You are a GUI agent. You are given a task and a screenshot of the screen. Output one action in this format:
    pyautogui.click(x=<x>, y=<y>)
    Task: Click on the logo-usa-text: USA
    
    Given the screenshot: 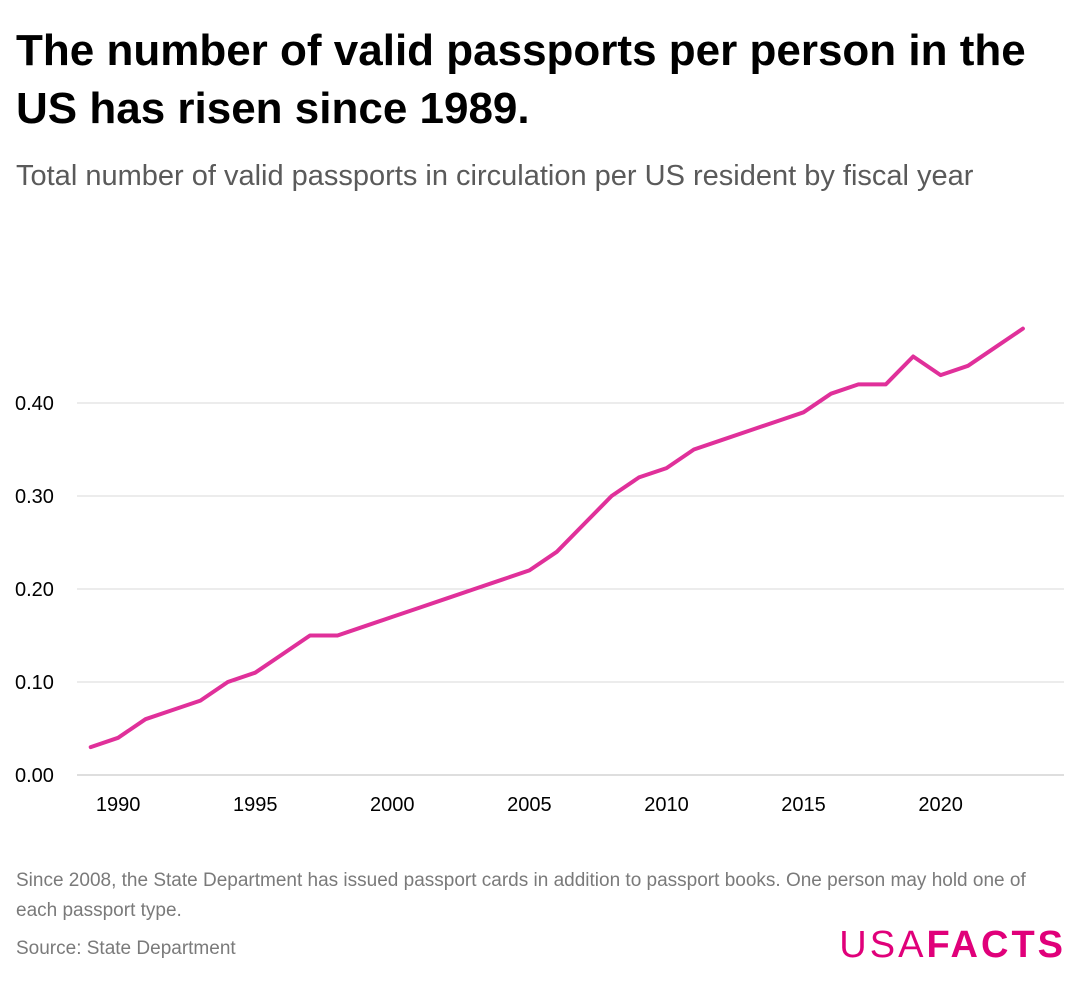 What is the action you would take?
    pyautogui.click(x=883, y=945)
    